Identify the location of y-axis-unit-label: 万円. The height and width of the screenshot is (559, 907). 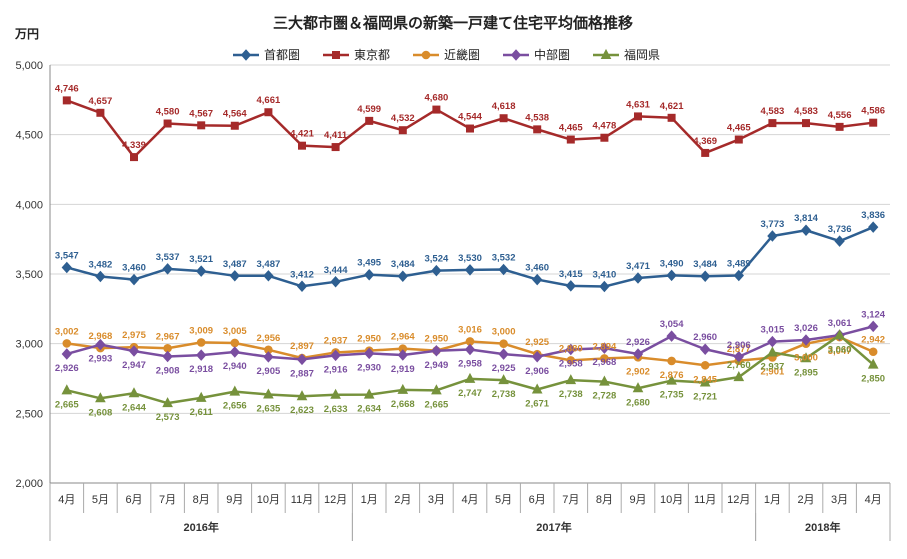
(26, 34).